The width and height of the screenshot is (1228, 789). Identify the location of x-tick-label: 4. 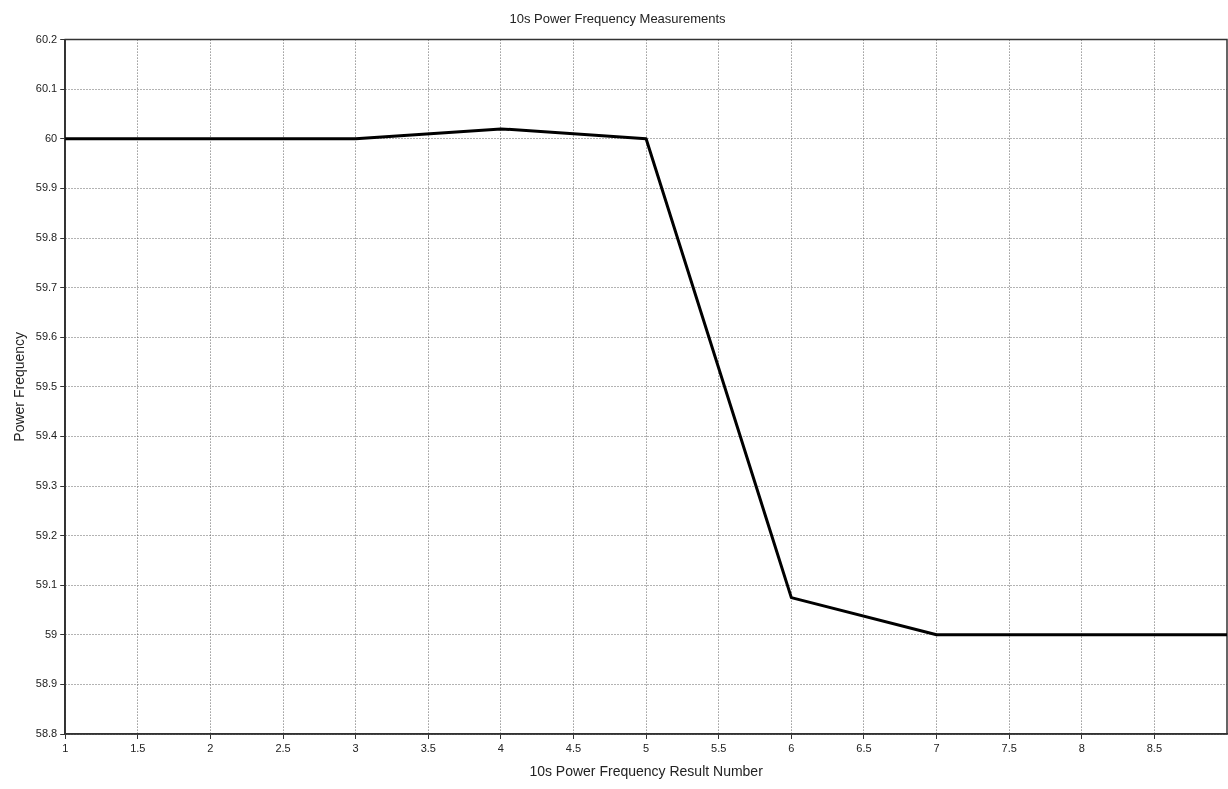
(500, 747).